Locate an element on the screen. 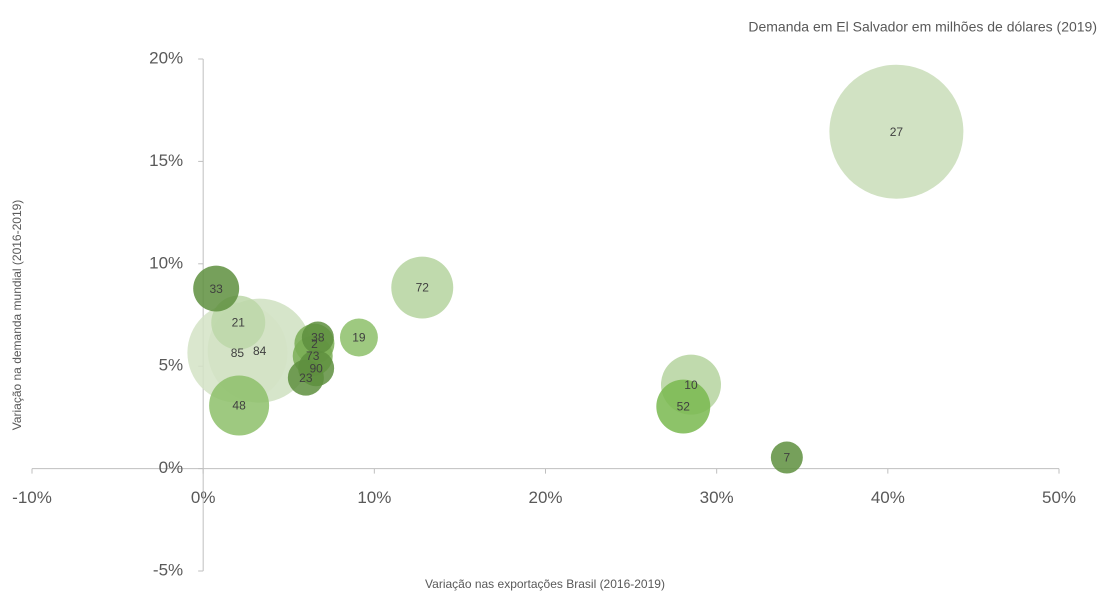 The image size is (1112, 594). bubble-label: 10 is located at coordinates (691, 385).